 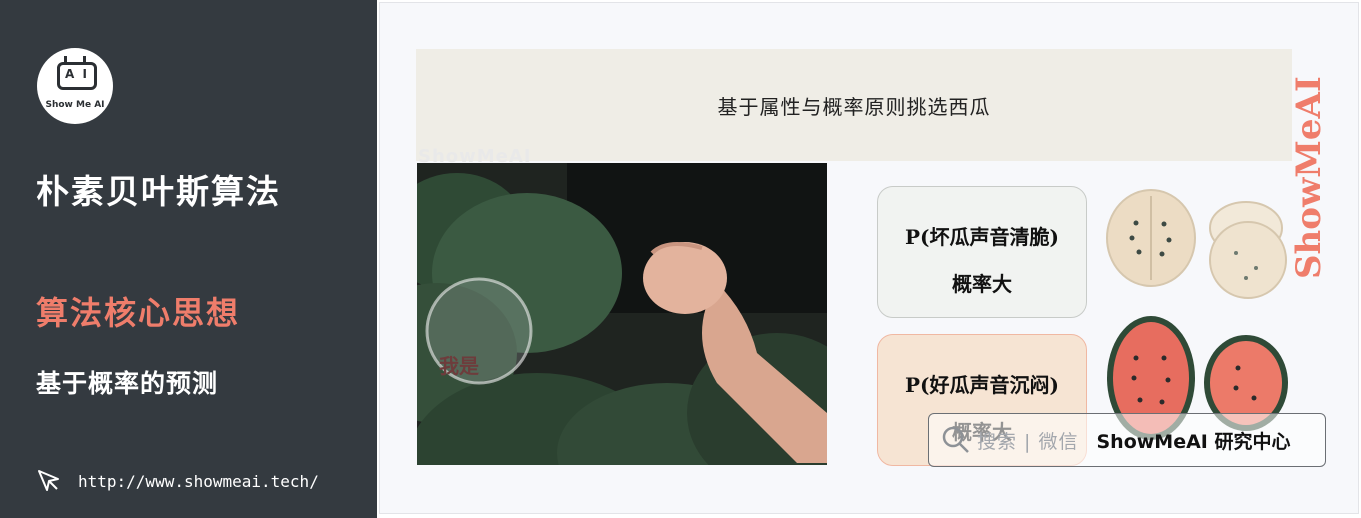 What do you see at coordinates (84, 60) in the screenshot?
I see `logo-antenna-right` at bounding box center [84, 60].